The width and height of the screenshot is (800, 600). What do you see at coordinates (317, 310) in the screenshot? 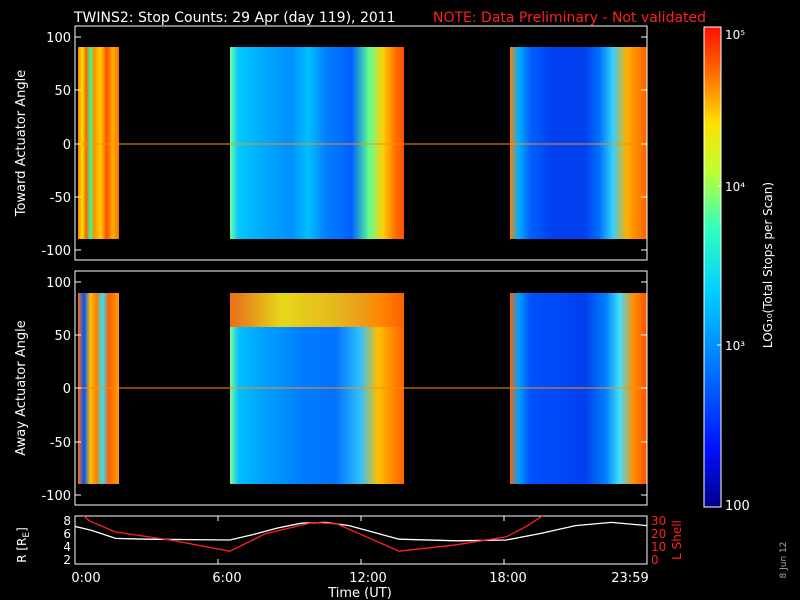
I see `away-heatmap-band` at bounding box center [317, 310].